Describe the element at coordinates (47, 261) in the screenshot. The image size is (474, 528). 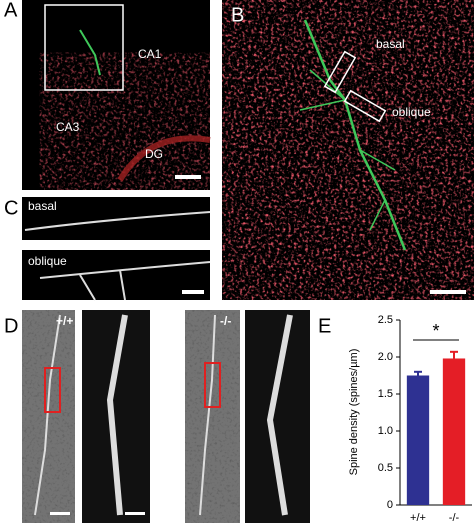
I see `row-label: oblique` at that location.